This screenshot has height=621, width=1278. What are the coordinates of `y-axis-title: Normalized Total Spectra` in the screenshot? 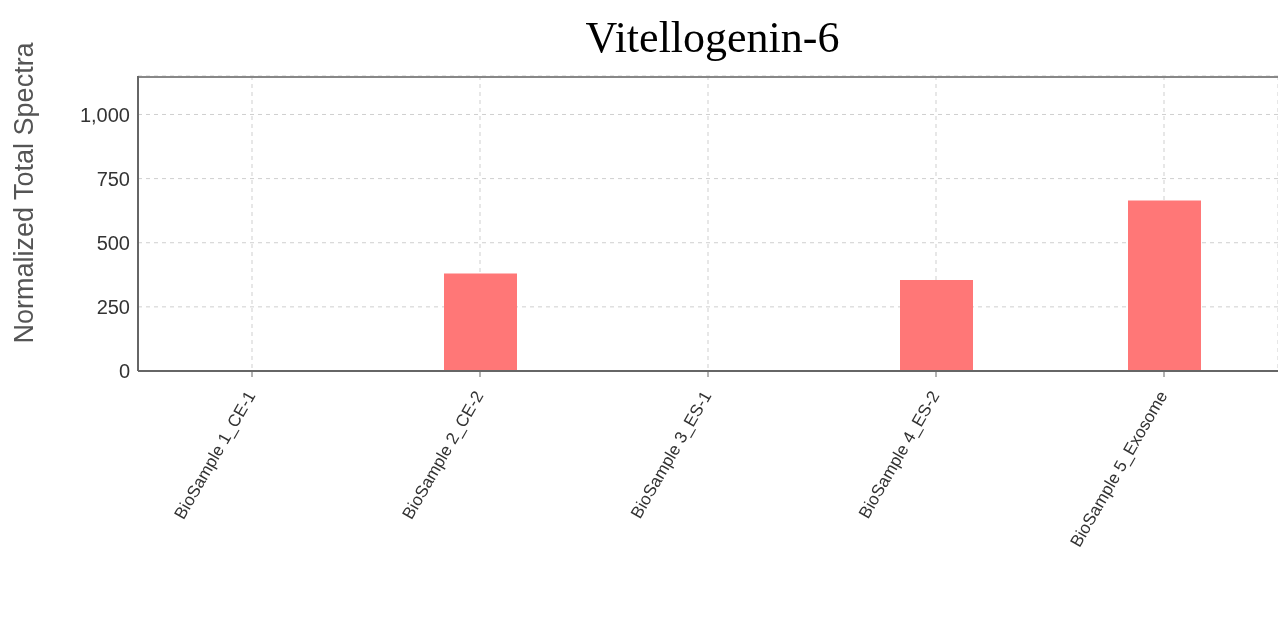 It's located at (23, 192).